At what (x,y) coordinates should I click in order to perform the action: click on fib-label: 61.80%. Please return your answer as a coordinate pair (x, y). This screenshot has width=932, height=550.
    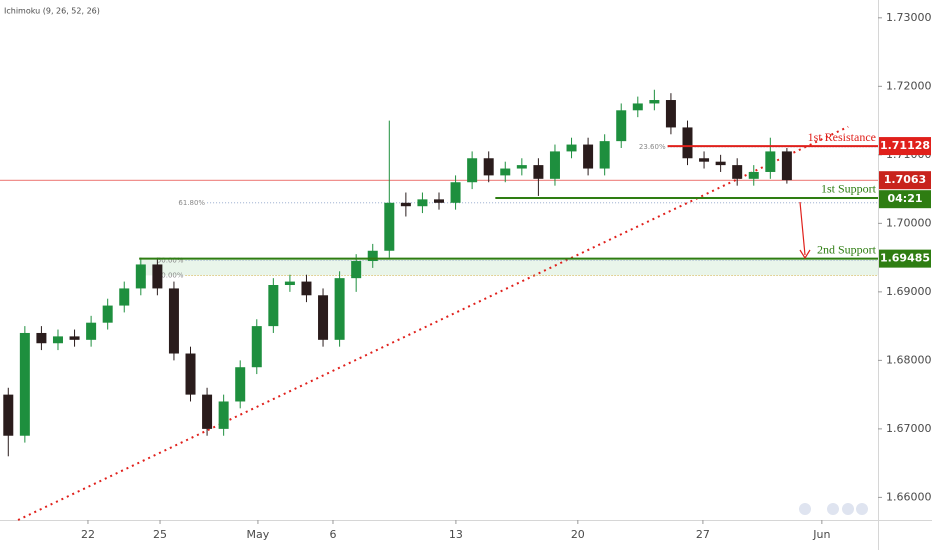
    Looking at the image, I should click on (191, 203).